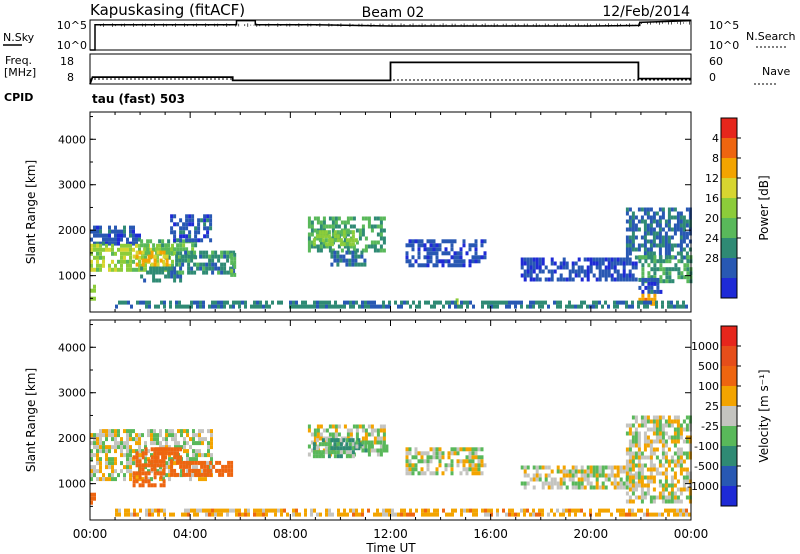 The image size is (800, 554). I want to click on freq-tick-bottom: 8, so click(70, 77).